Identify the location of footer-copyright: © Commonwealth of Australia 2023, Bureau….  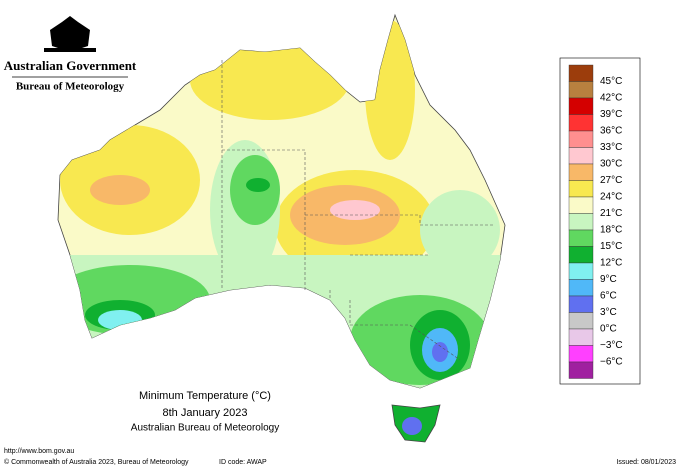
(96, 462).